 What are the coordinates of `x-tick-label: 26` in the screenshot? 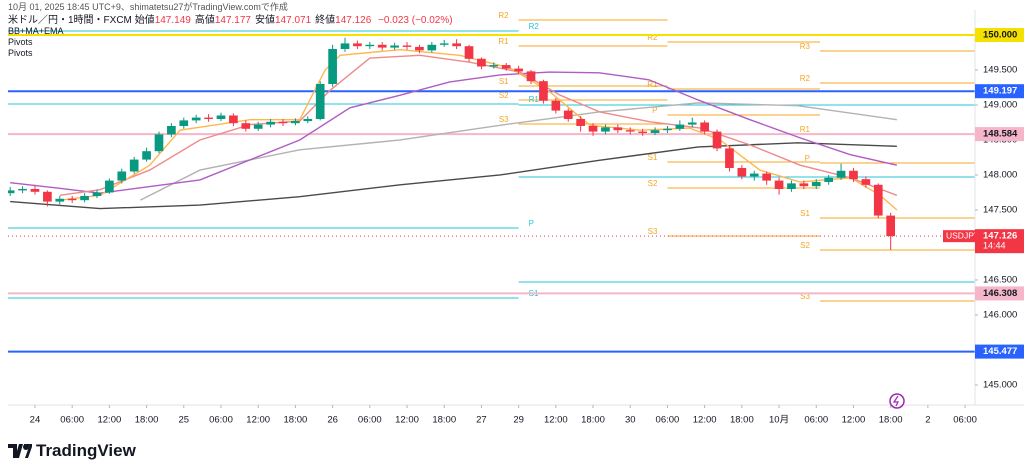 It's located at (332, 420).